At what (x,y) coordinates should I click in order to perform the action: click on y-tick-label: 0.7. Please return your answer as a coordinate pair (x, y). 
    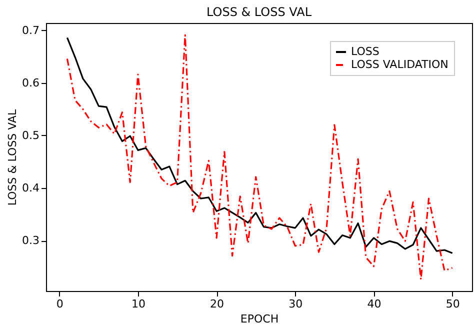
    Looking at the image, I should click on (31, 30).